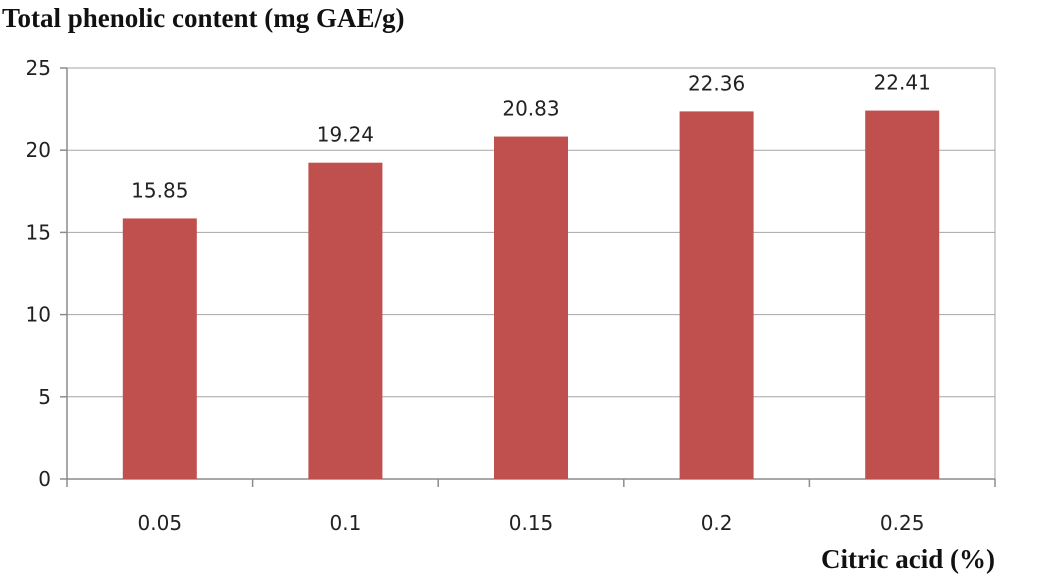 This screenshot has height=576, width=1038. Describe the element at coordinates (902, 523) in the screenshot. I see `x-tick-label: 0.25` at that location.